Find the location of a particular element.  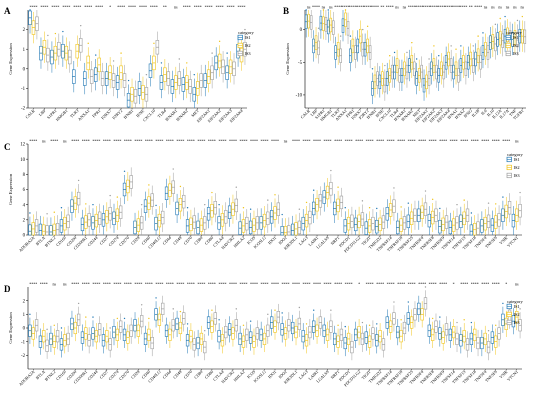

x-tick-label: CD27 is located at coordinates (103, 240).